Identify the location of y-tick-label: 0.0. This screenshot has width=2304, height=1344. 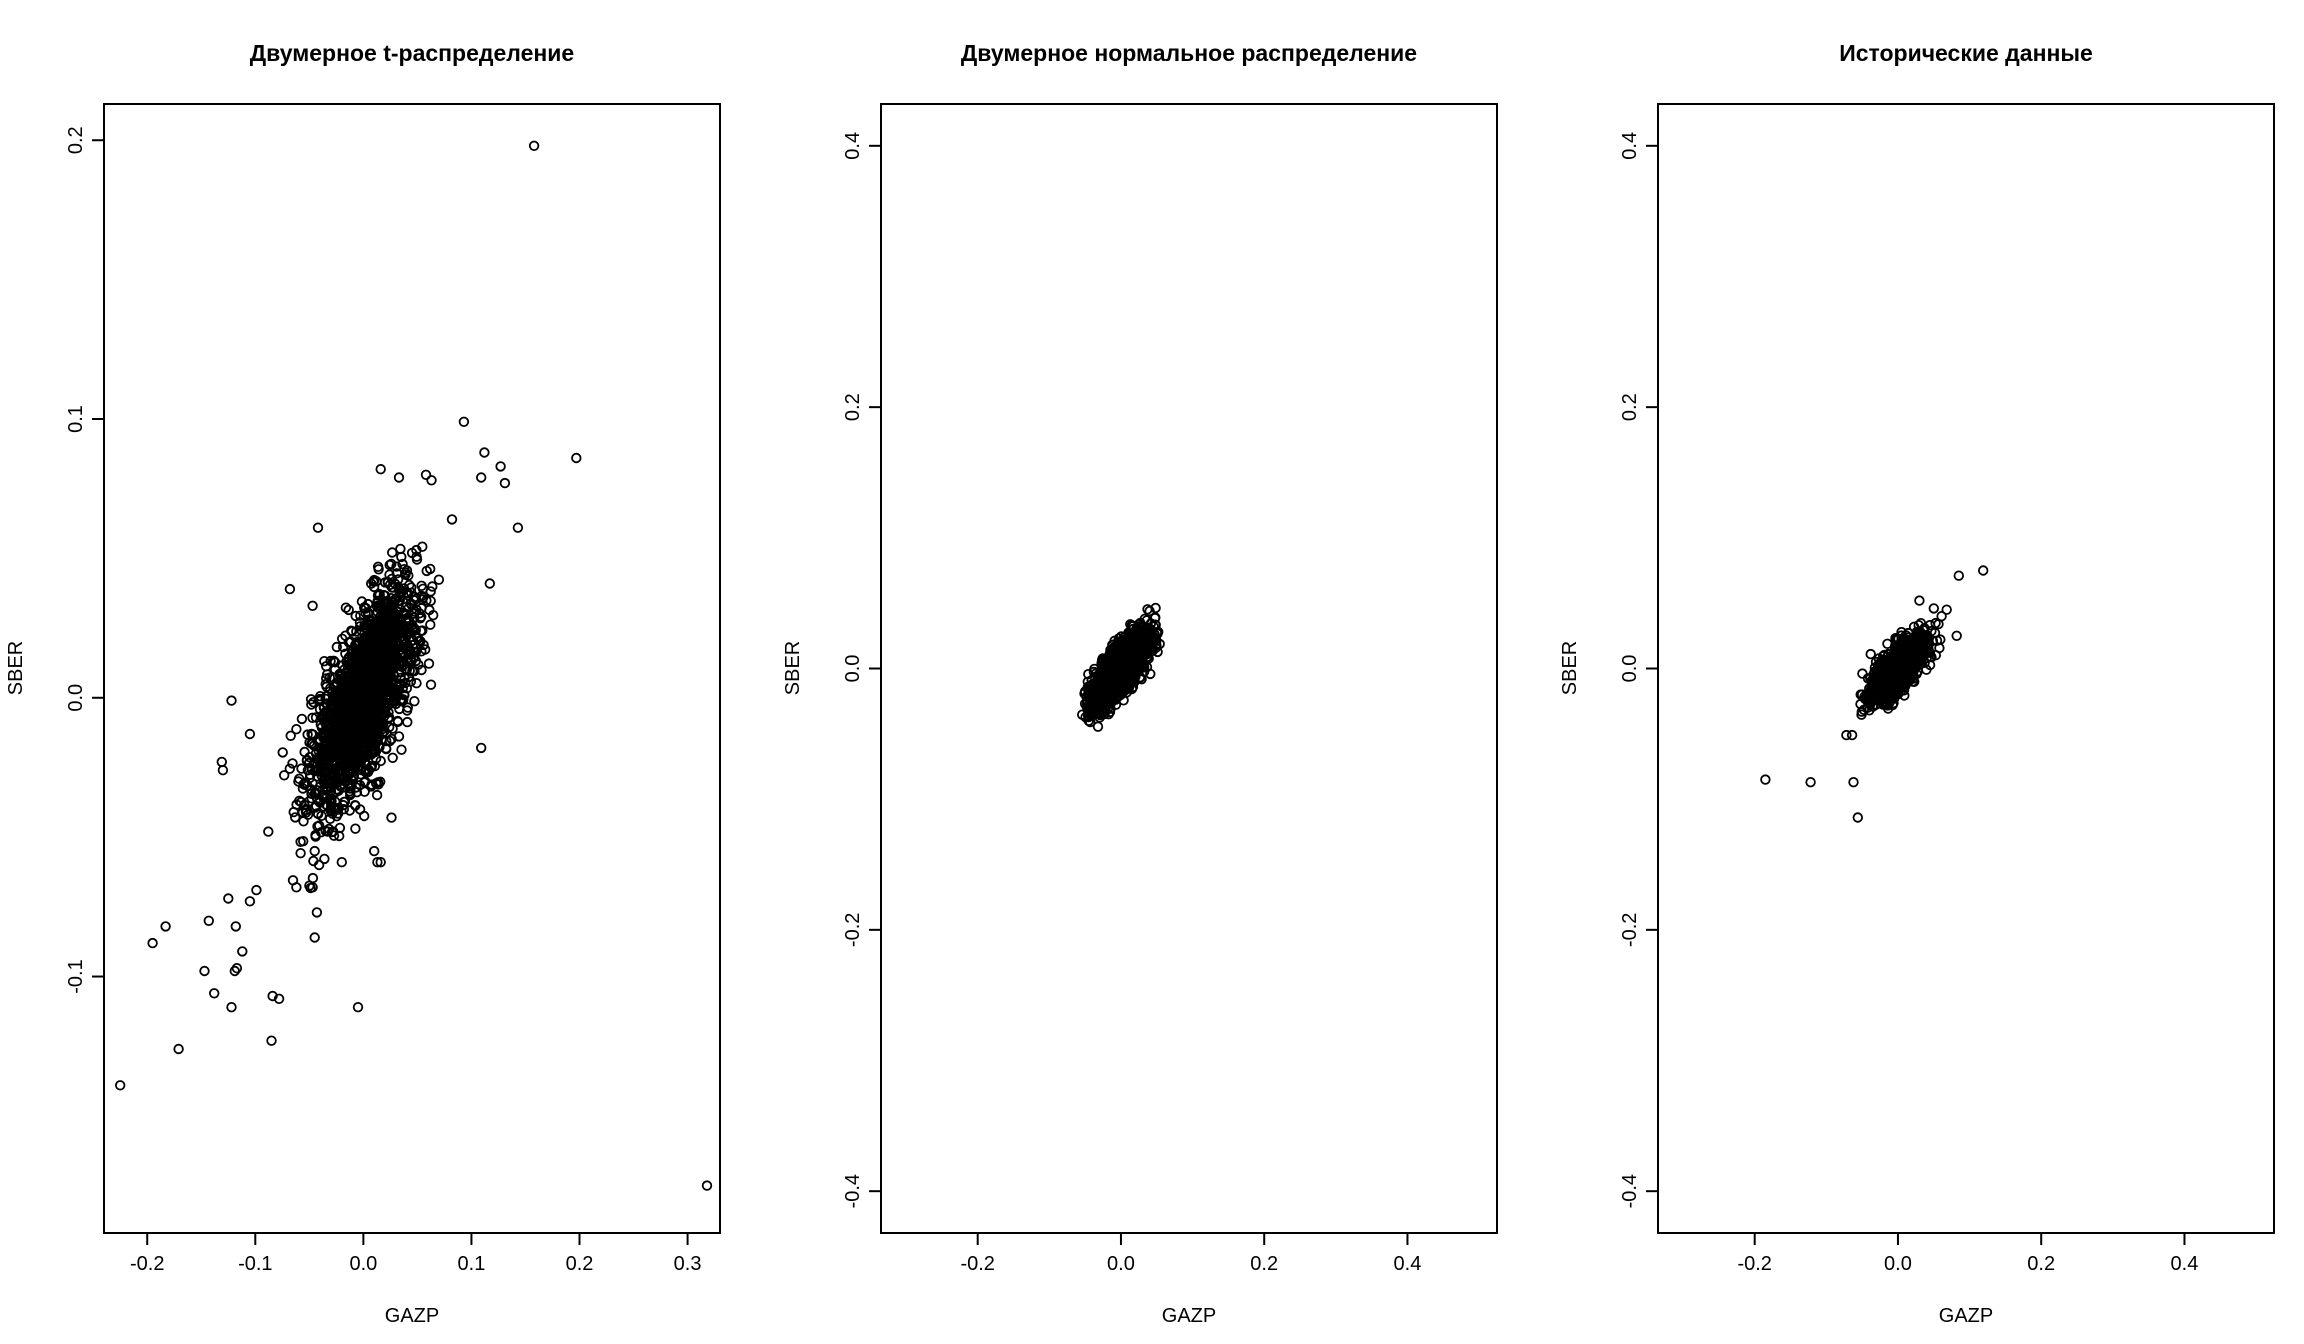
(853, 669).